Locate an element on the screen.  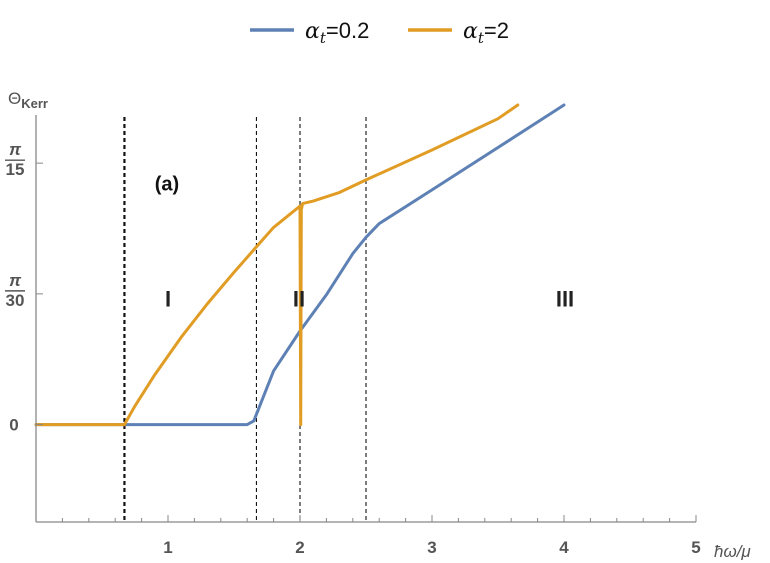
region-label-II: II is located at coordinates (299, 298).